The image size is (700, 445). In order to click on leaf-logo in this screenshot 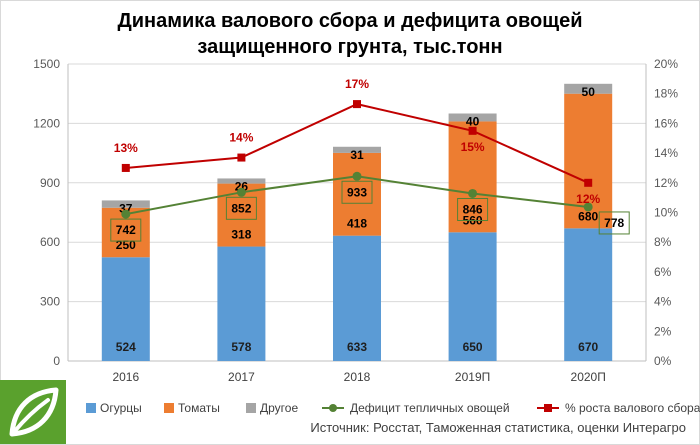, I will do `click(33, 412)`.